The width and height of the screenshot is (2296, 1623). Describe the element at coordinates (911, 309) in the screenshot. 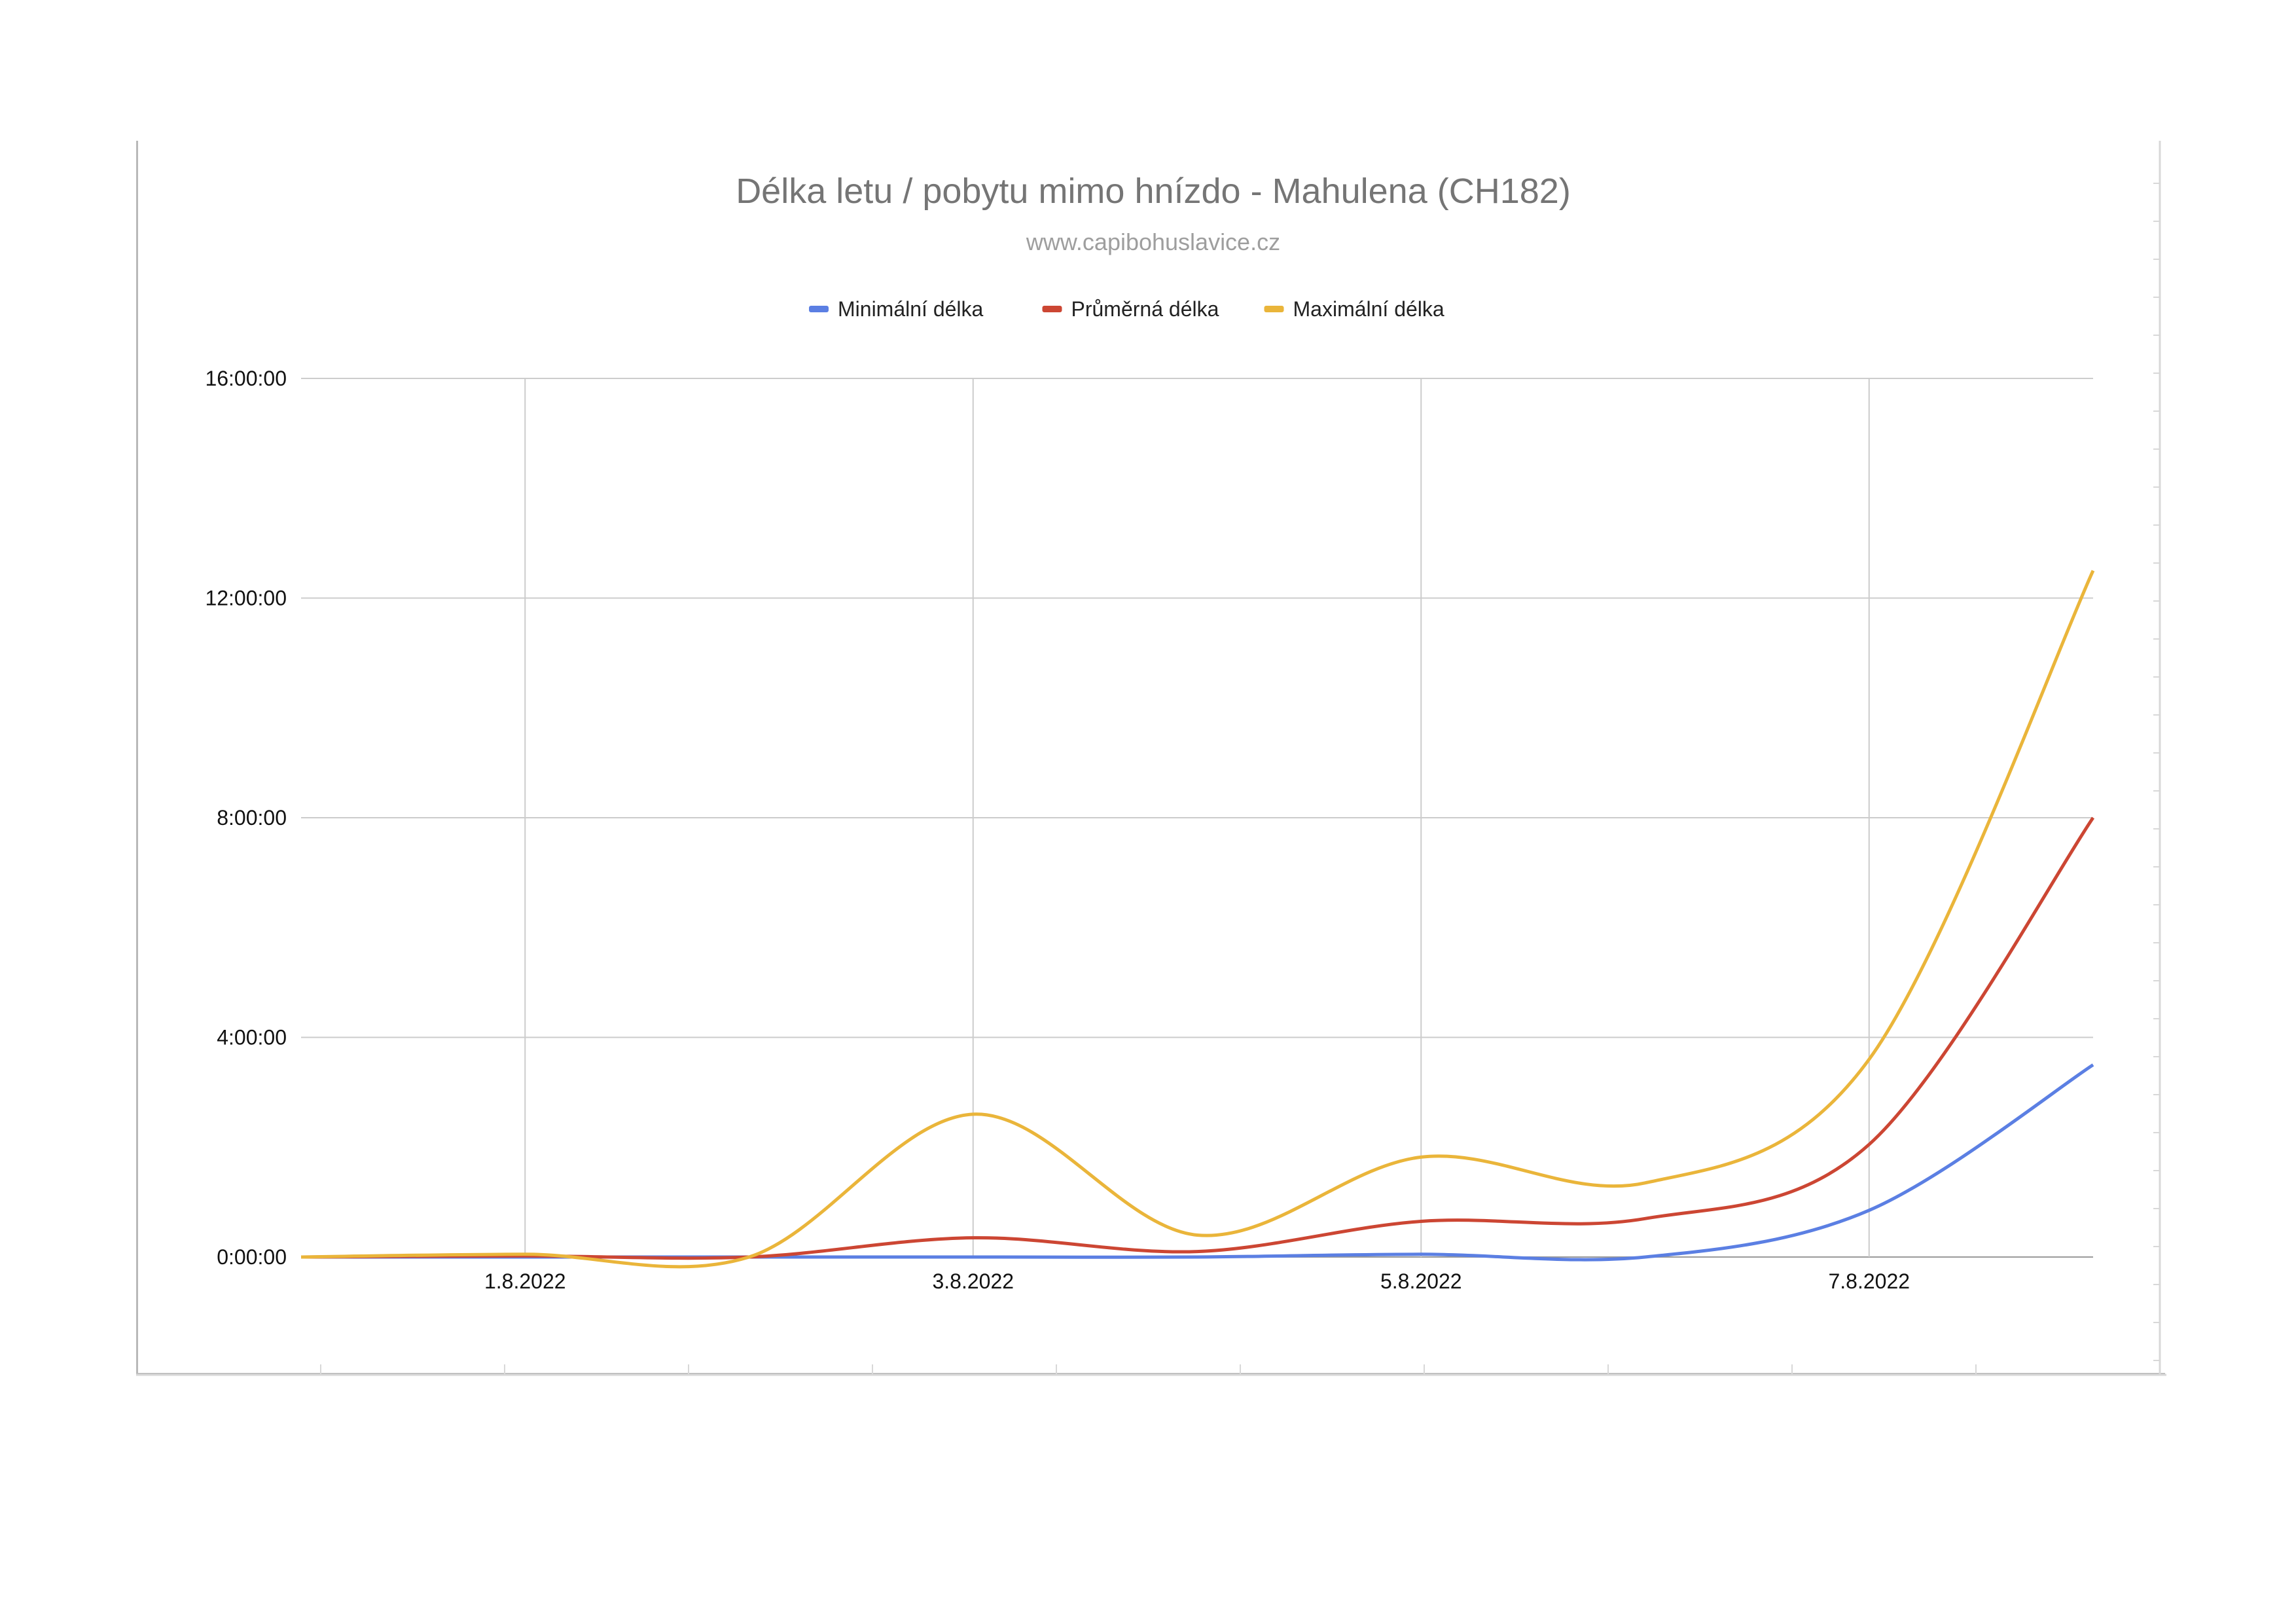

I see `legend-label-1: Minimální délka` at that location.